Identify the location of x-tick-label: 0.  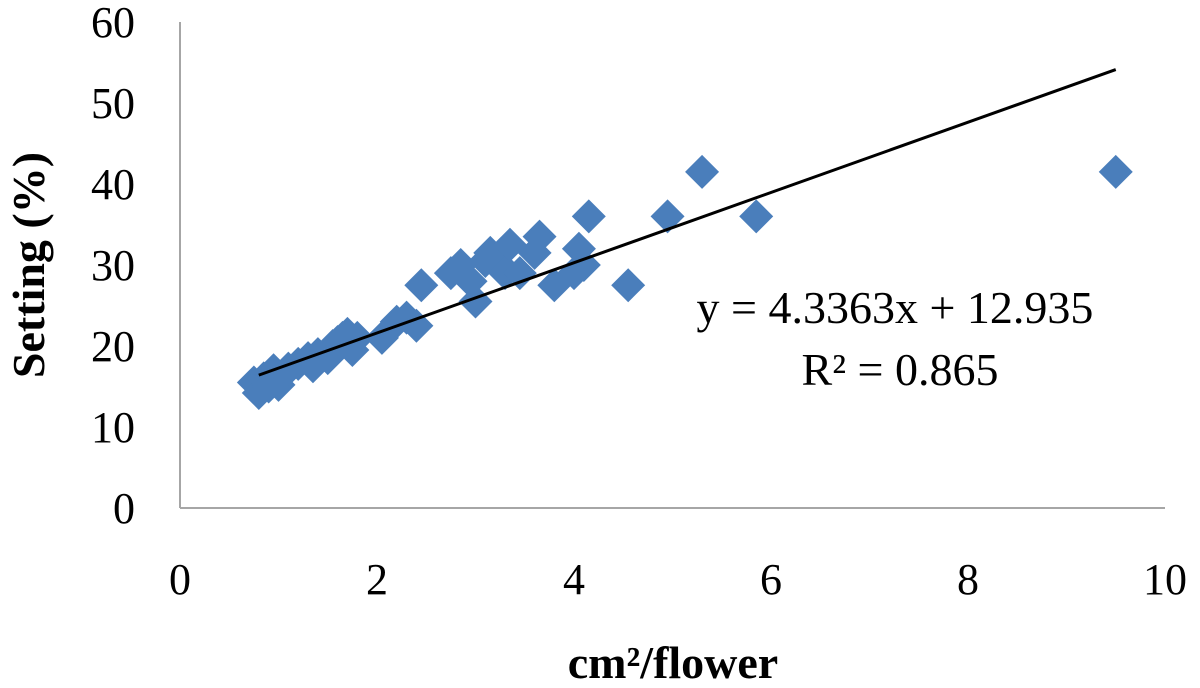
(180, 579).